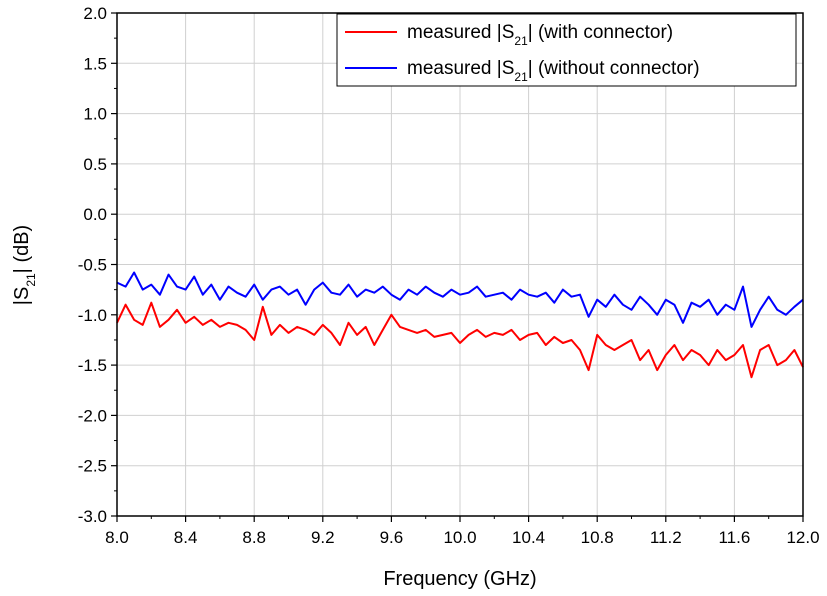 This screenshot has width=827, height=596. I want to click on y-tick-label: 1.0, so click(95, 114).